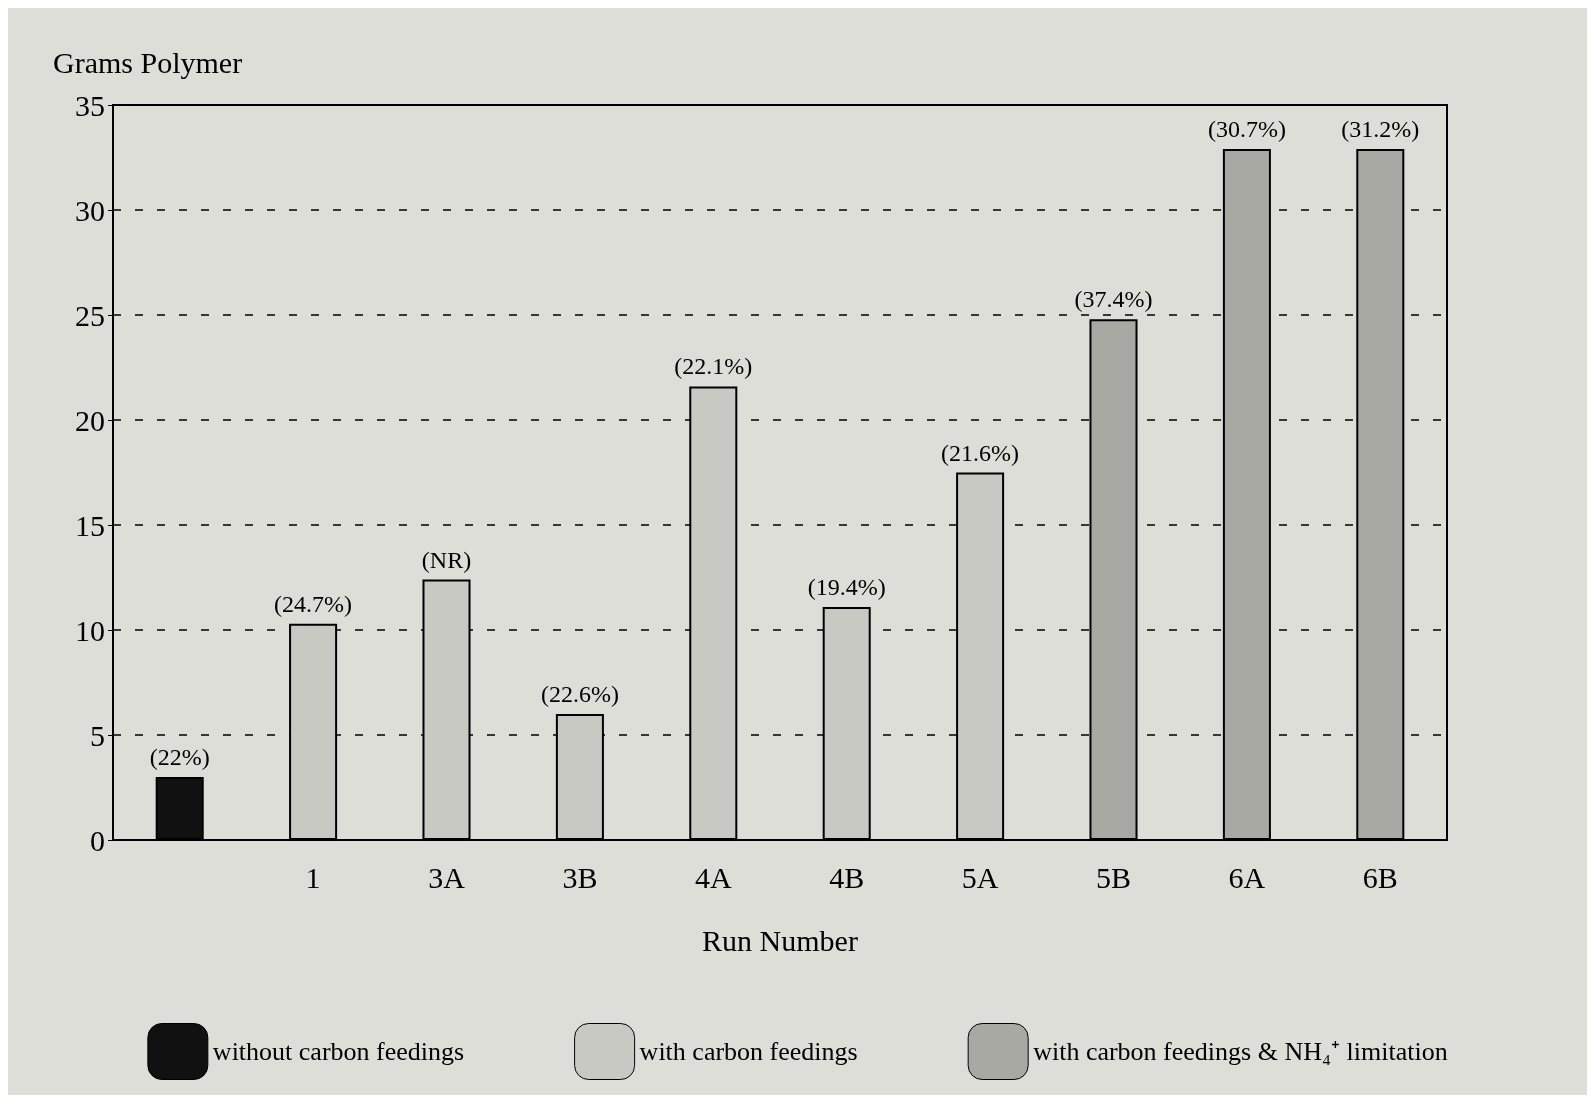 This screenshot has width=1595, height=1103. I want to click on y-tick-label: 30, so click(90, 210).